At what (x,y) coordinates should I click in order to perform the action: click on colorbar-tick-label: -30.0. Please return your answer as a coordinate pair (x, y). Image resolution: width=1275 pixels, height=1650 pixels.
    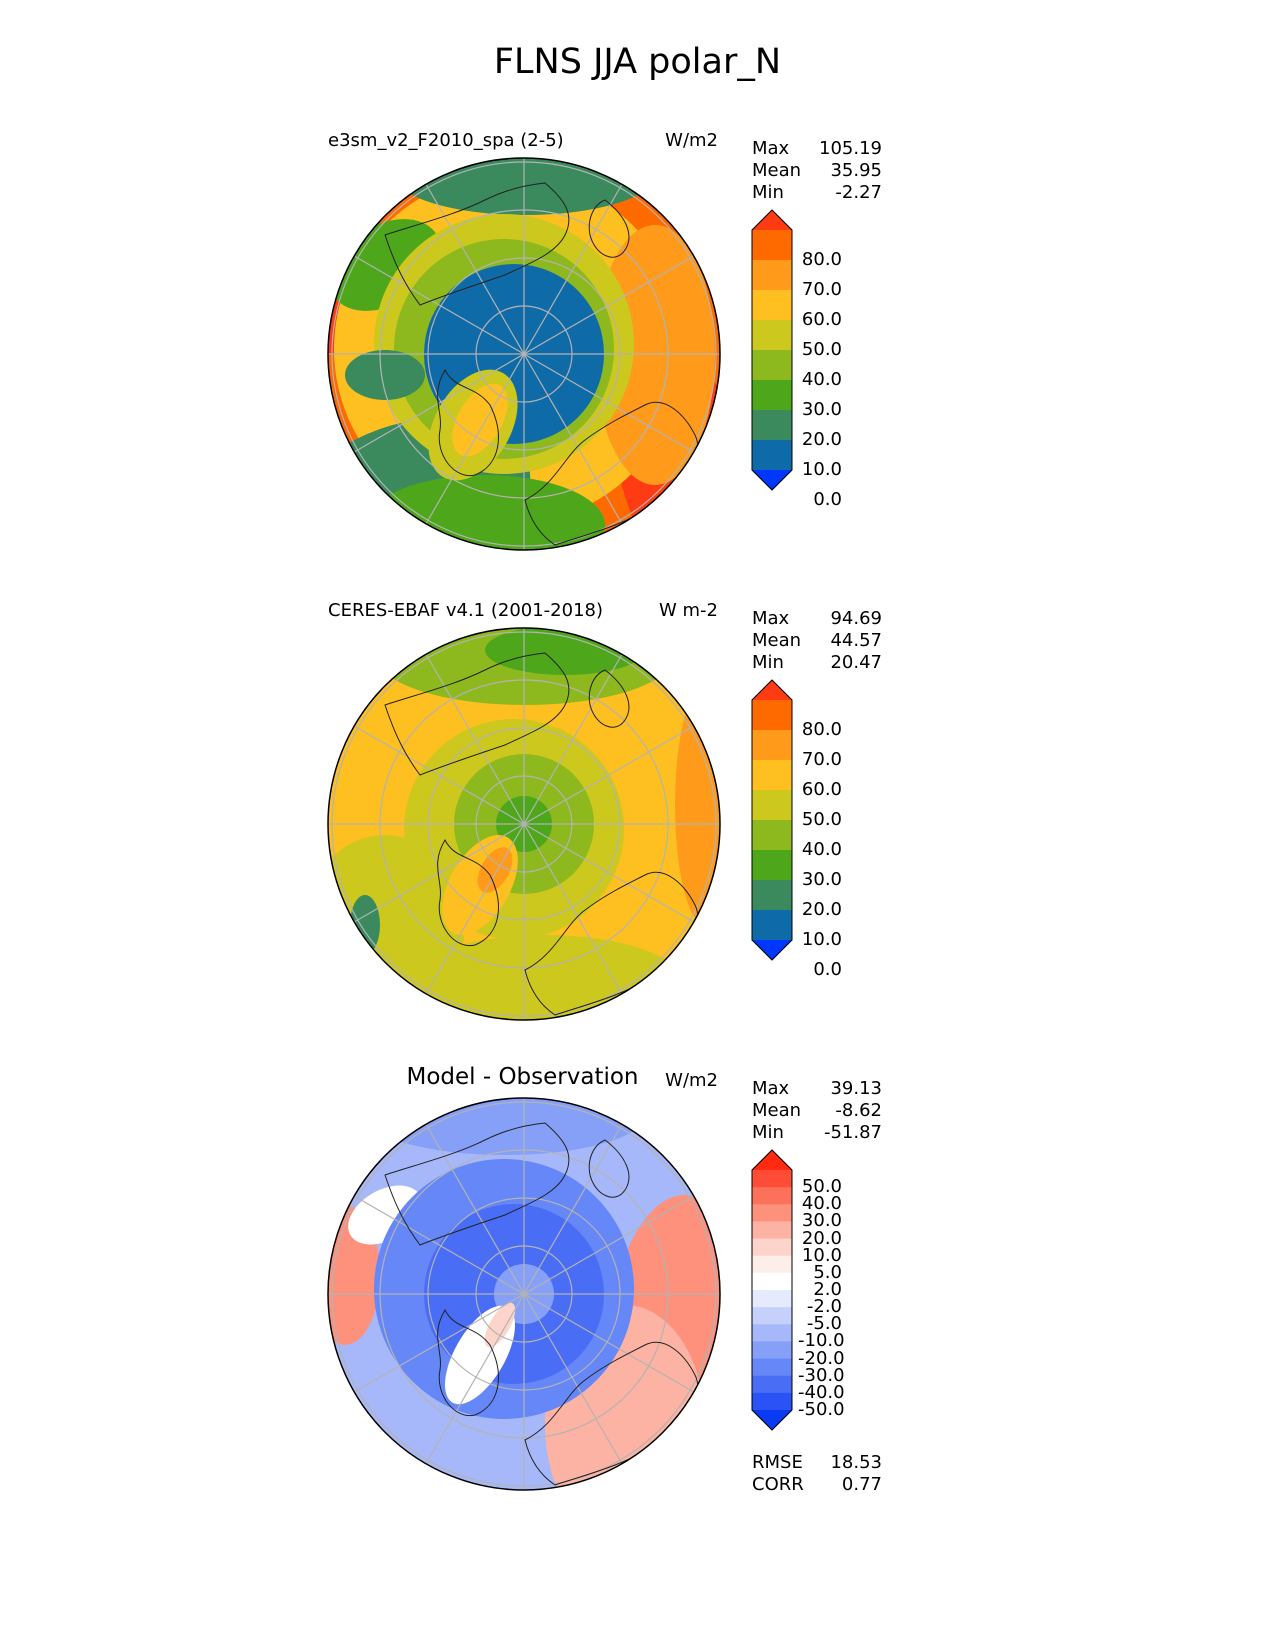
    Looking at the image, I should click on (821, 1375).